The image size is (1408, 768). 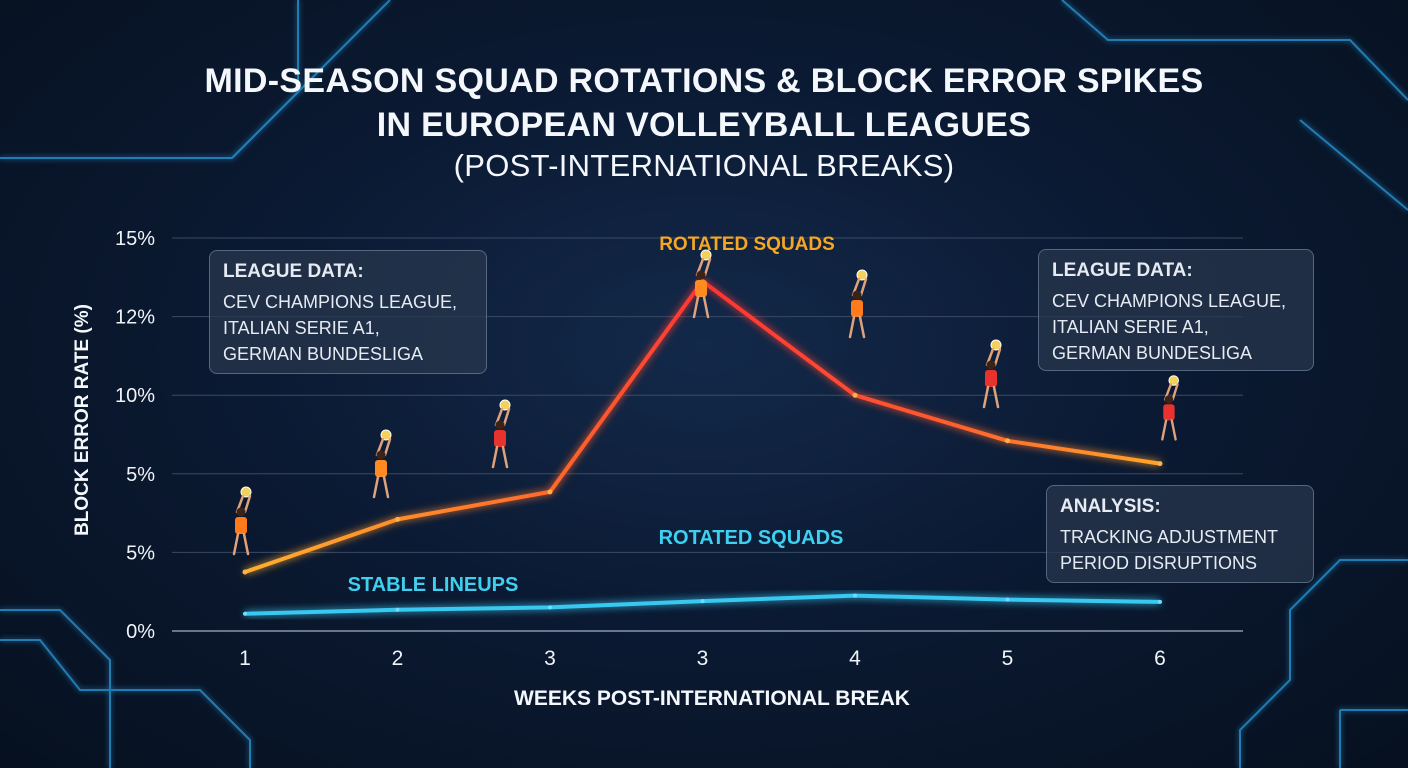 I want to click on x-tick-label: 2, so click(x=398, y=658).